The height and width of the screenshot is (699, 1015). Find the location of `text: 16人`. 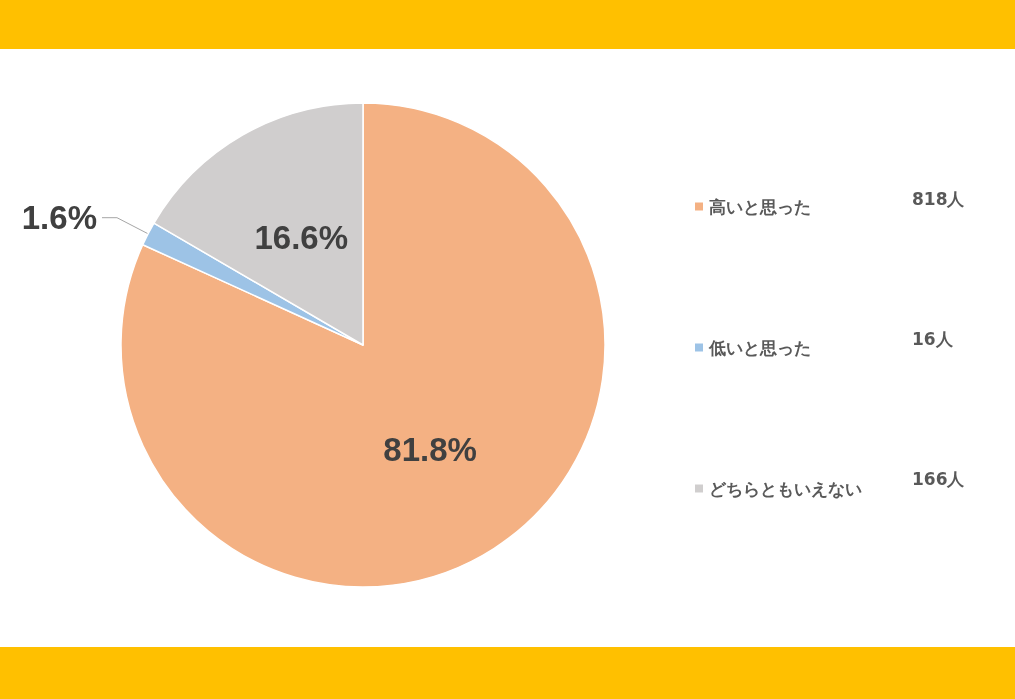

text: 16人 is located at coordinates (933, 338).